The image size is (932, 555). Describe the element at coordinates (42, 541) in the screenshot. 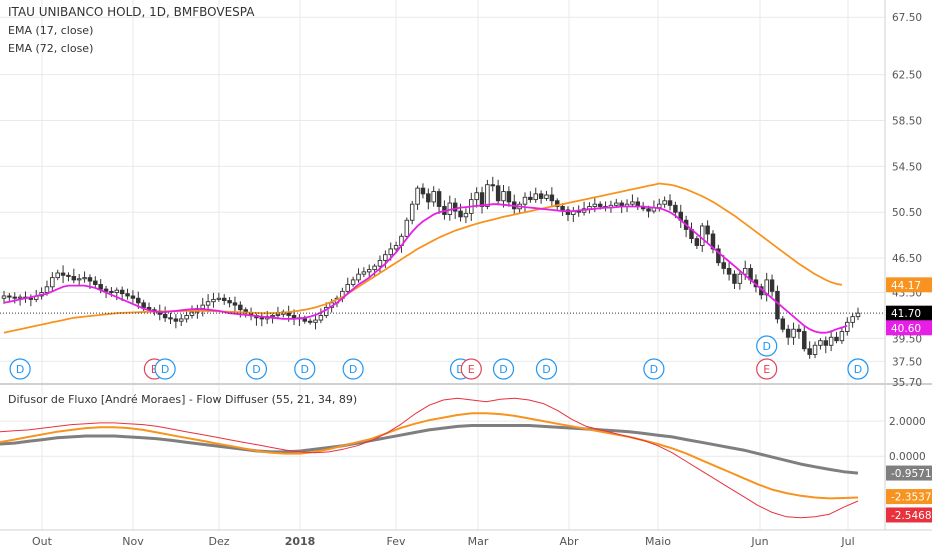

I see `time-tick-label: Out` at that location.